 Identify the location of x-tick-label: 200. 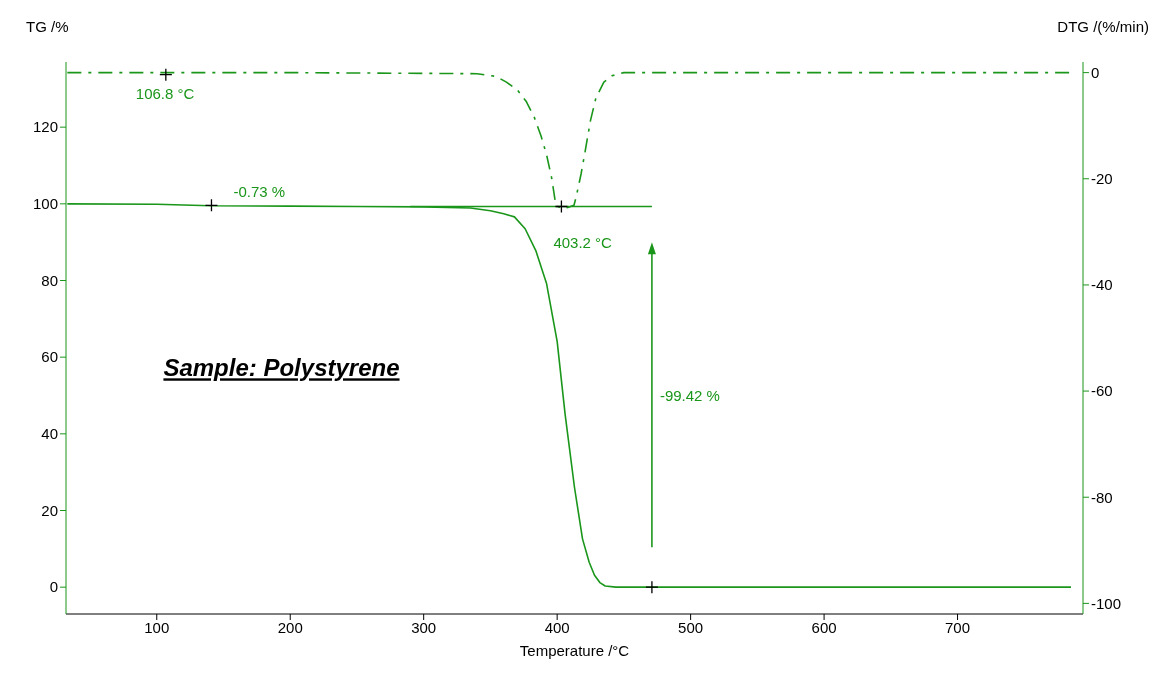
(290, 627).